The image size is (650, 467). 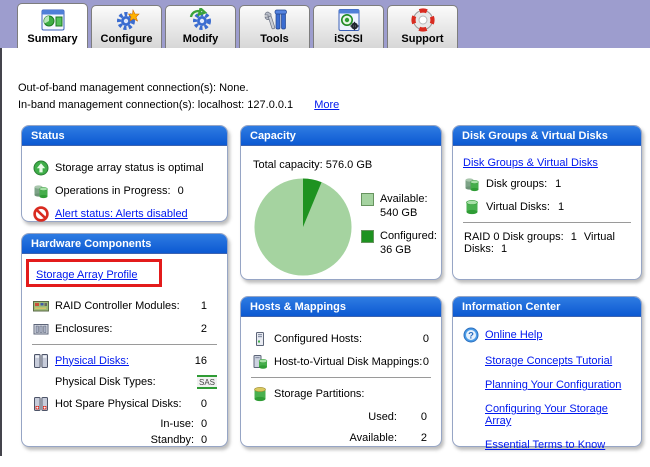 What do you see at coordinates (530, 163) in the screenshot?
I see `disk-groups-link: Disk Groups & Virtual Disks` at bounding box center [530, 163].